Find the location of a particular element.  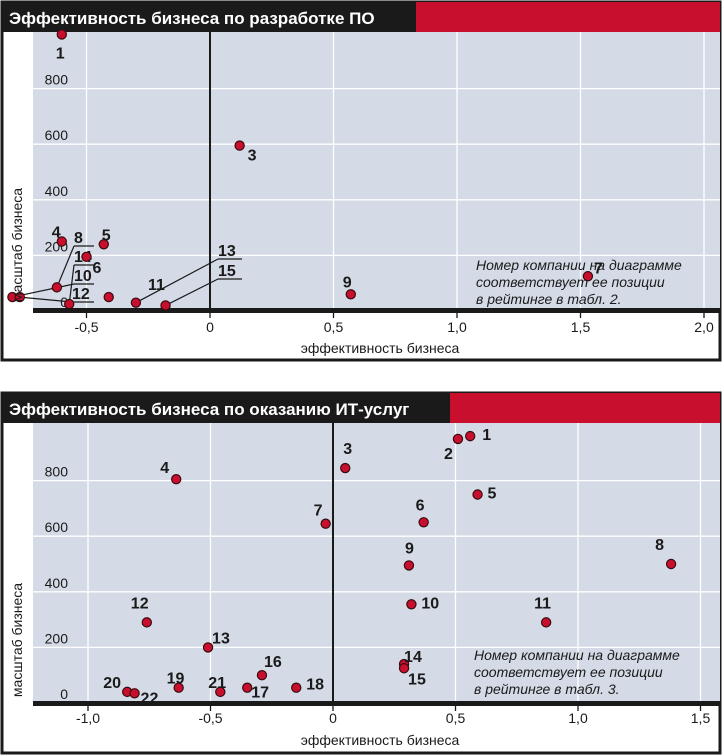

note-line: в рейтинге в табл. 3. is located at coordinates (547, 689).